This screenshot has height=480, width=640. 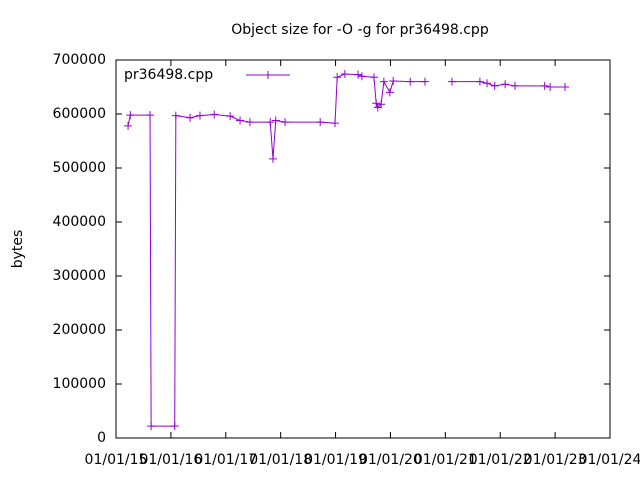 I want to click on y-axis-label: bytes, so click(x=18, y=249).